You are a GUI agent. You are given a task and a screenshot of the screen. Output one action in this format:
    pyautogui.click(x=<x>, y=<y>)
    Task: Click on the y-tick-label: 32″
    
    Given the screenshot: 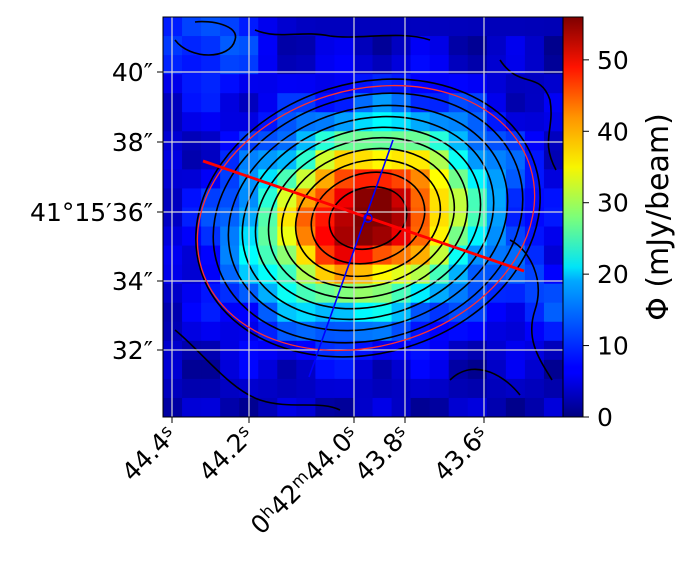 What is the action you would take?
    pyautogui.click(x=132, y=350)
    